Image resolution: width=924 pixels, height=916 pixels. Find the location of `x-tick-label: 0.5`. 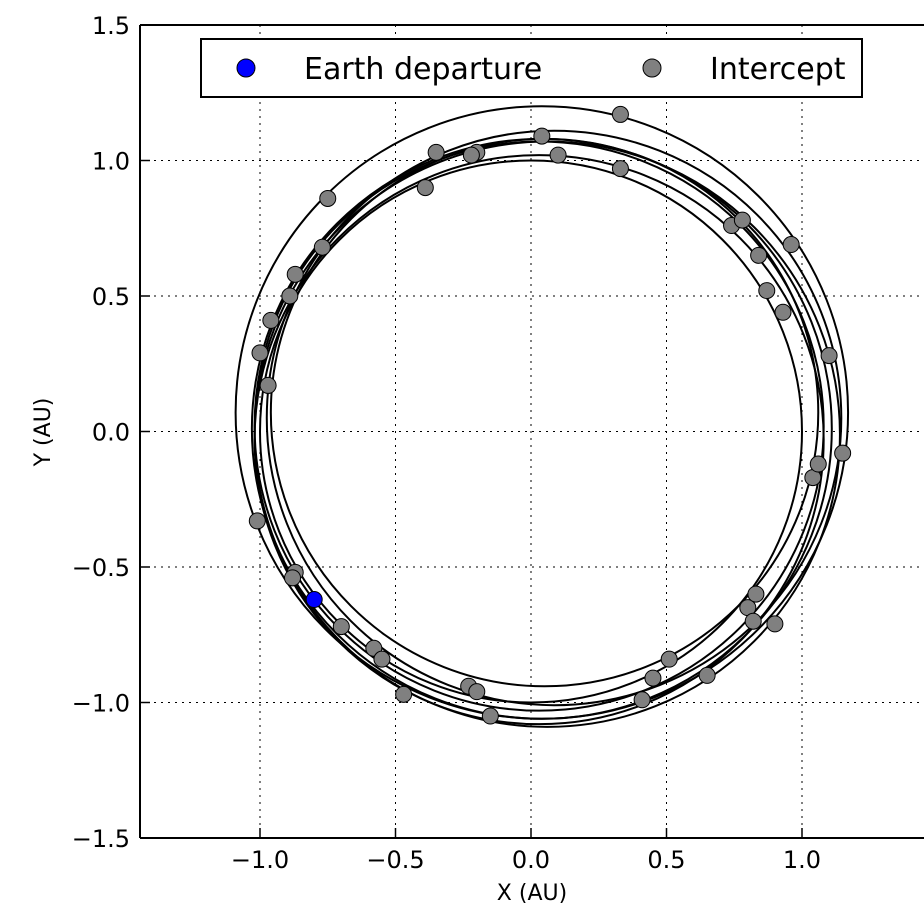

x-tick-label: 0.5 is located at coordinates (666, 860).